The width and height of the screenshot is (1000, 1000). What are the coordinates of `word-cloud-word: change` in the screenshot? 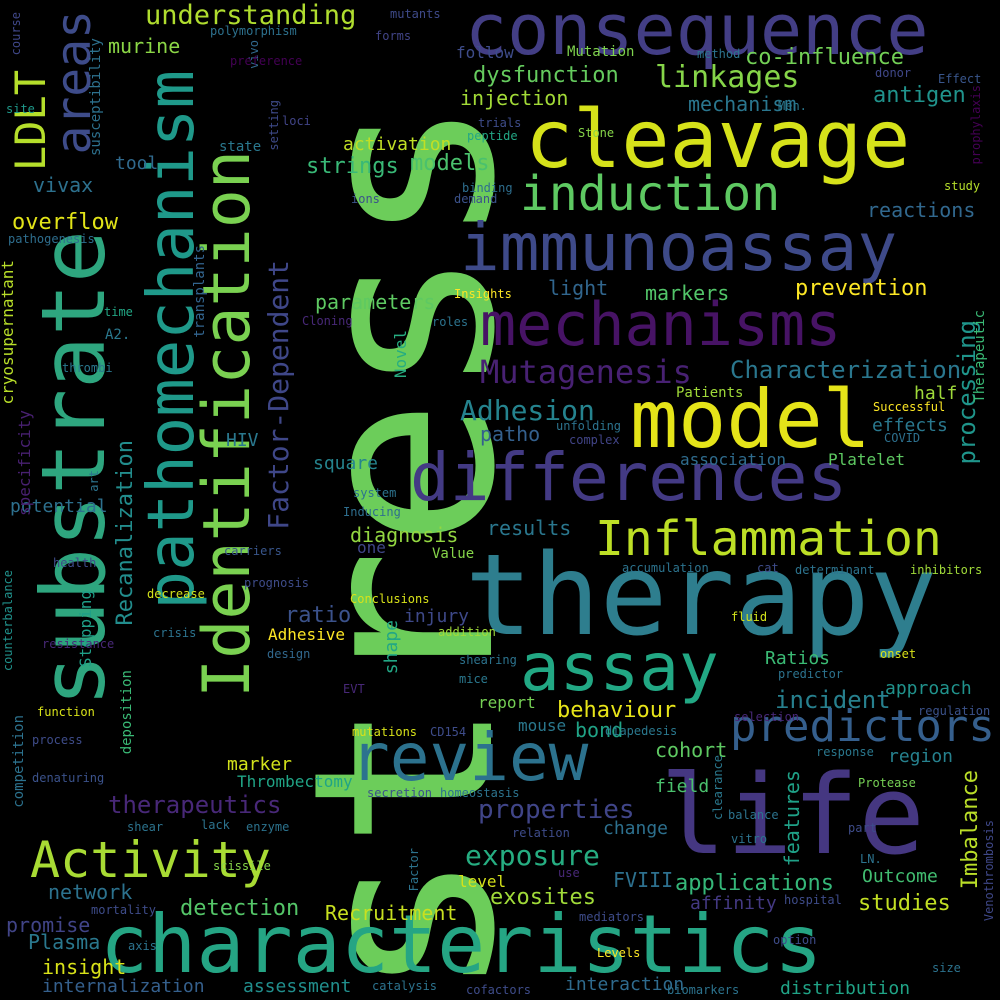 It's located at (636, 828).